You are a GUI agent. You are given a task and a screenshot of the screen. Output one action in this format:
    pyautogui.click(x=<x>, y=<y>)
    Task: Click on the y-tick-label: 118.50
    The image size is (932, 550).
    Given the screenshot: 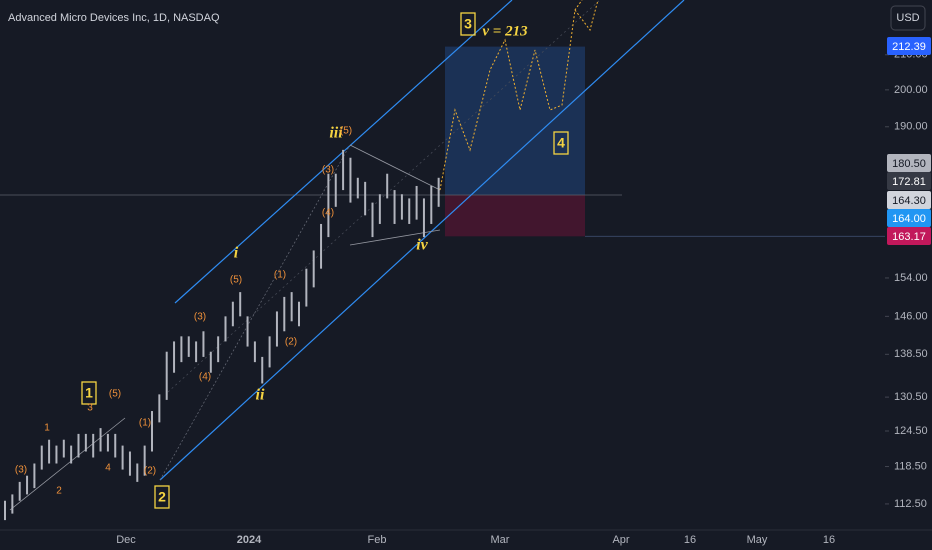 What is the action you would take?
    pyautogui.click(x=910, y=466)
    